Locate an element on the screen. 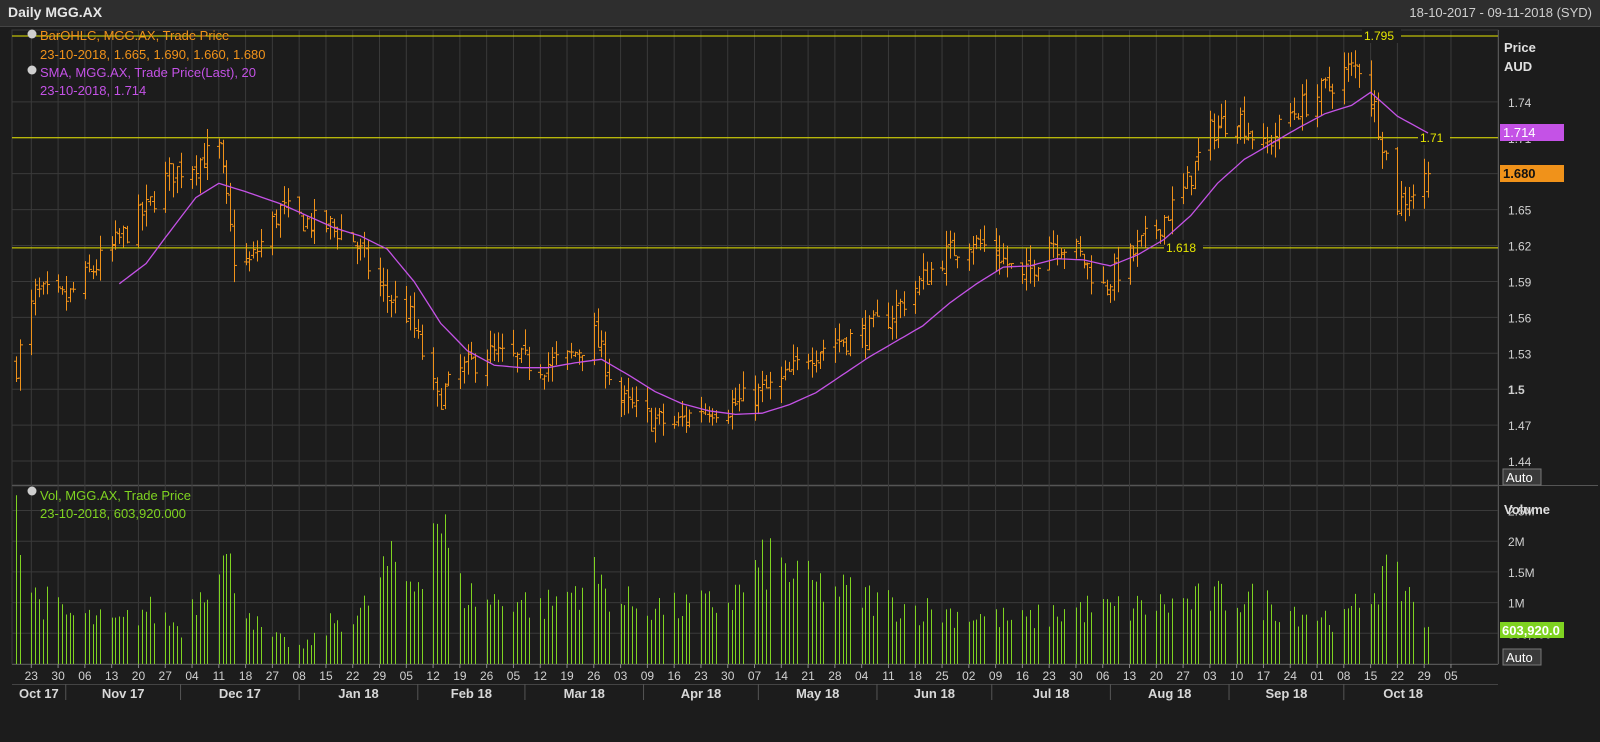 The width and height of the screenshot is (1600, 742). x-day-label: 12 is located at coordinates (433, 676).